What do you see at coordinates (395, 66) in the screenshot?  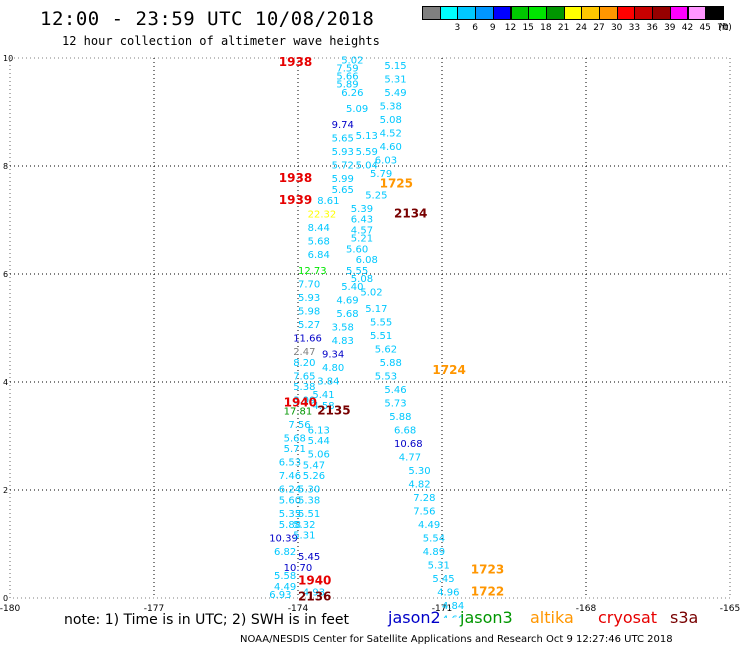 I see `wave-height-point: 5.15` at bounding box center [395, 66].